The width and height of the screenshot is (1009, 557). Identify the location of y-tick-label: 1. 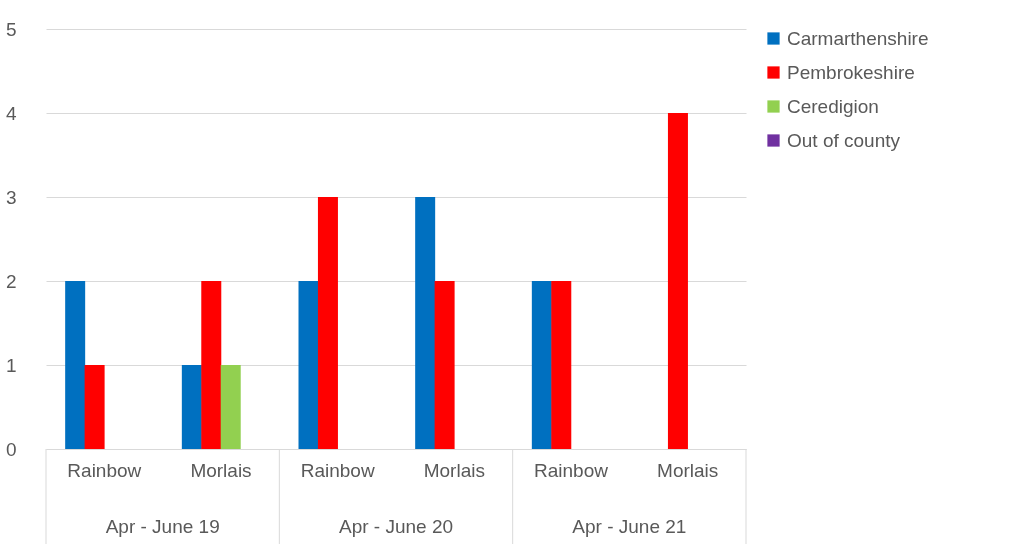
(11, 365).